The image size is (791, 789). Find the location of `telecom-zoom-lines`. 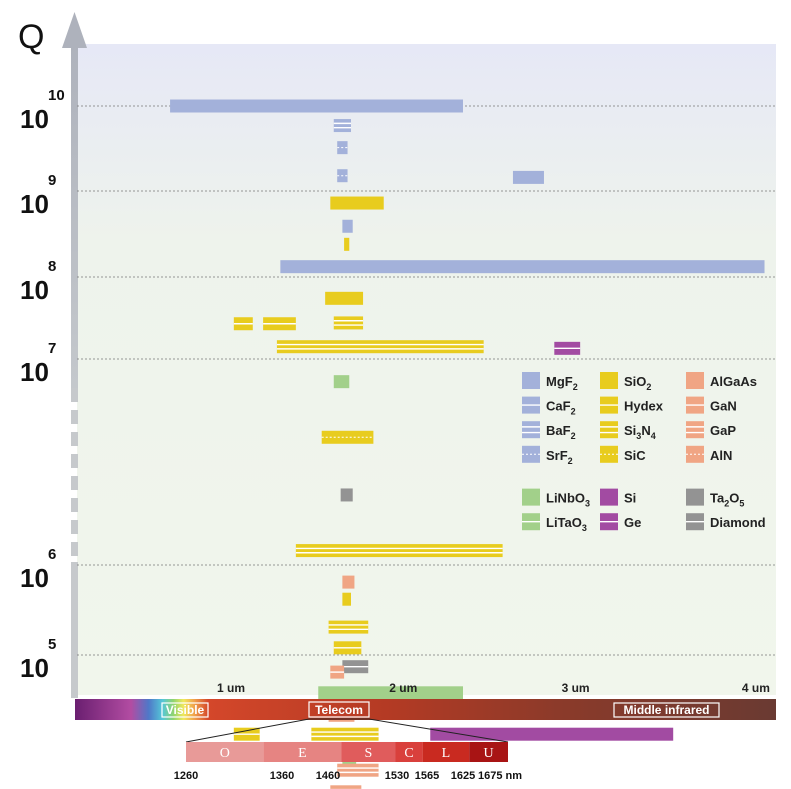

telecom-zoom-lines is located at coordinates (347, 730).